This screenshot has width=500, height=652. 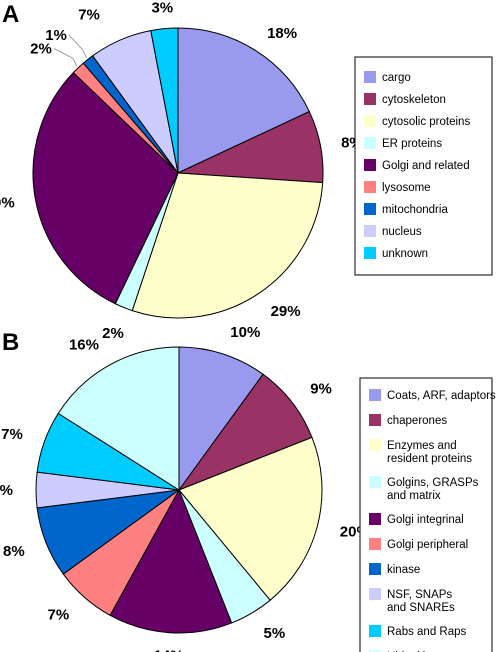 What do you see at coordinates (414, 100) in the screenshot?
I see `legend-label: cytoskeleton` at bounding box center [414, 100].